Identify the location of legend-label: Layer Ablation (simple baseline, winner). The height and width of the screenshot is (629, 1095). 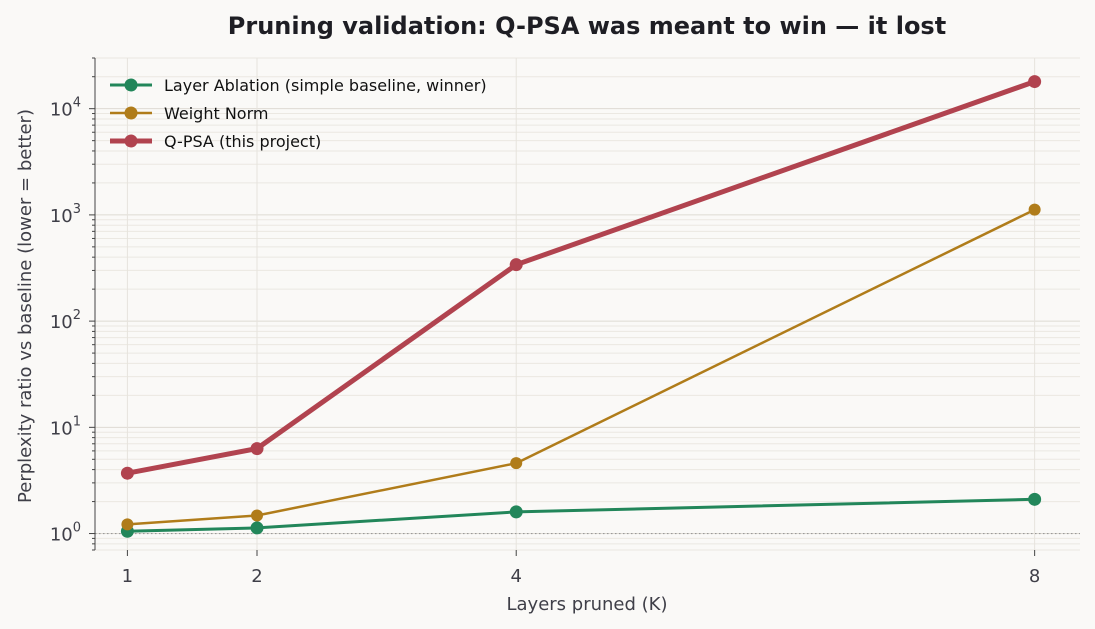
(325, 85).